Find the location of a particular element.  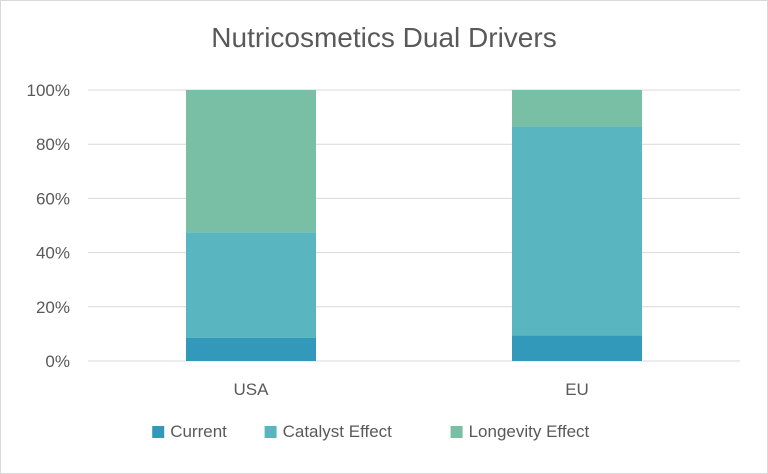

legend-label: Current is located at coordinates (198, 431).